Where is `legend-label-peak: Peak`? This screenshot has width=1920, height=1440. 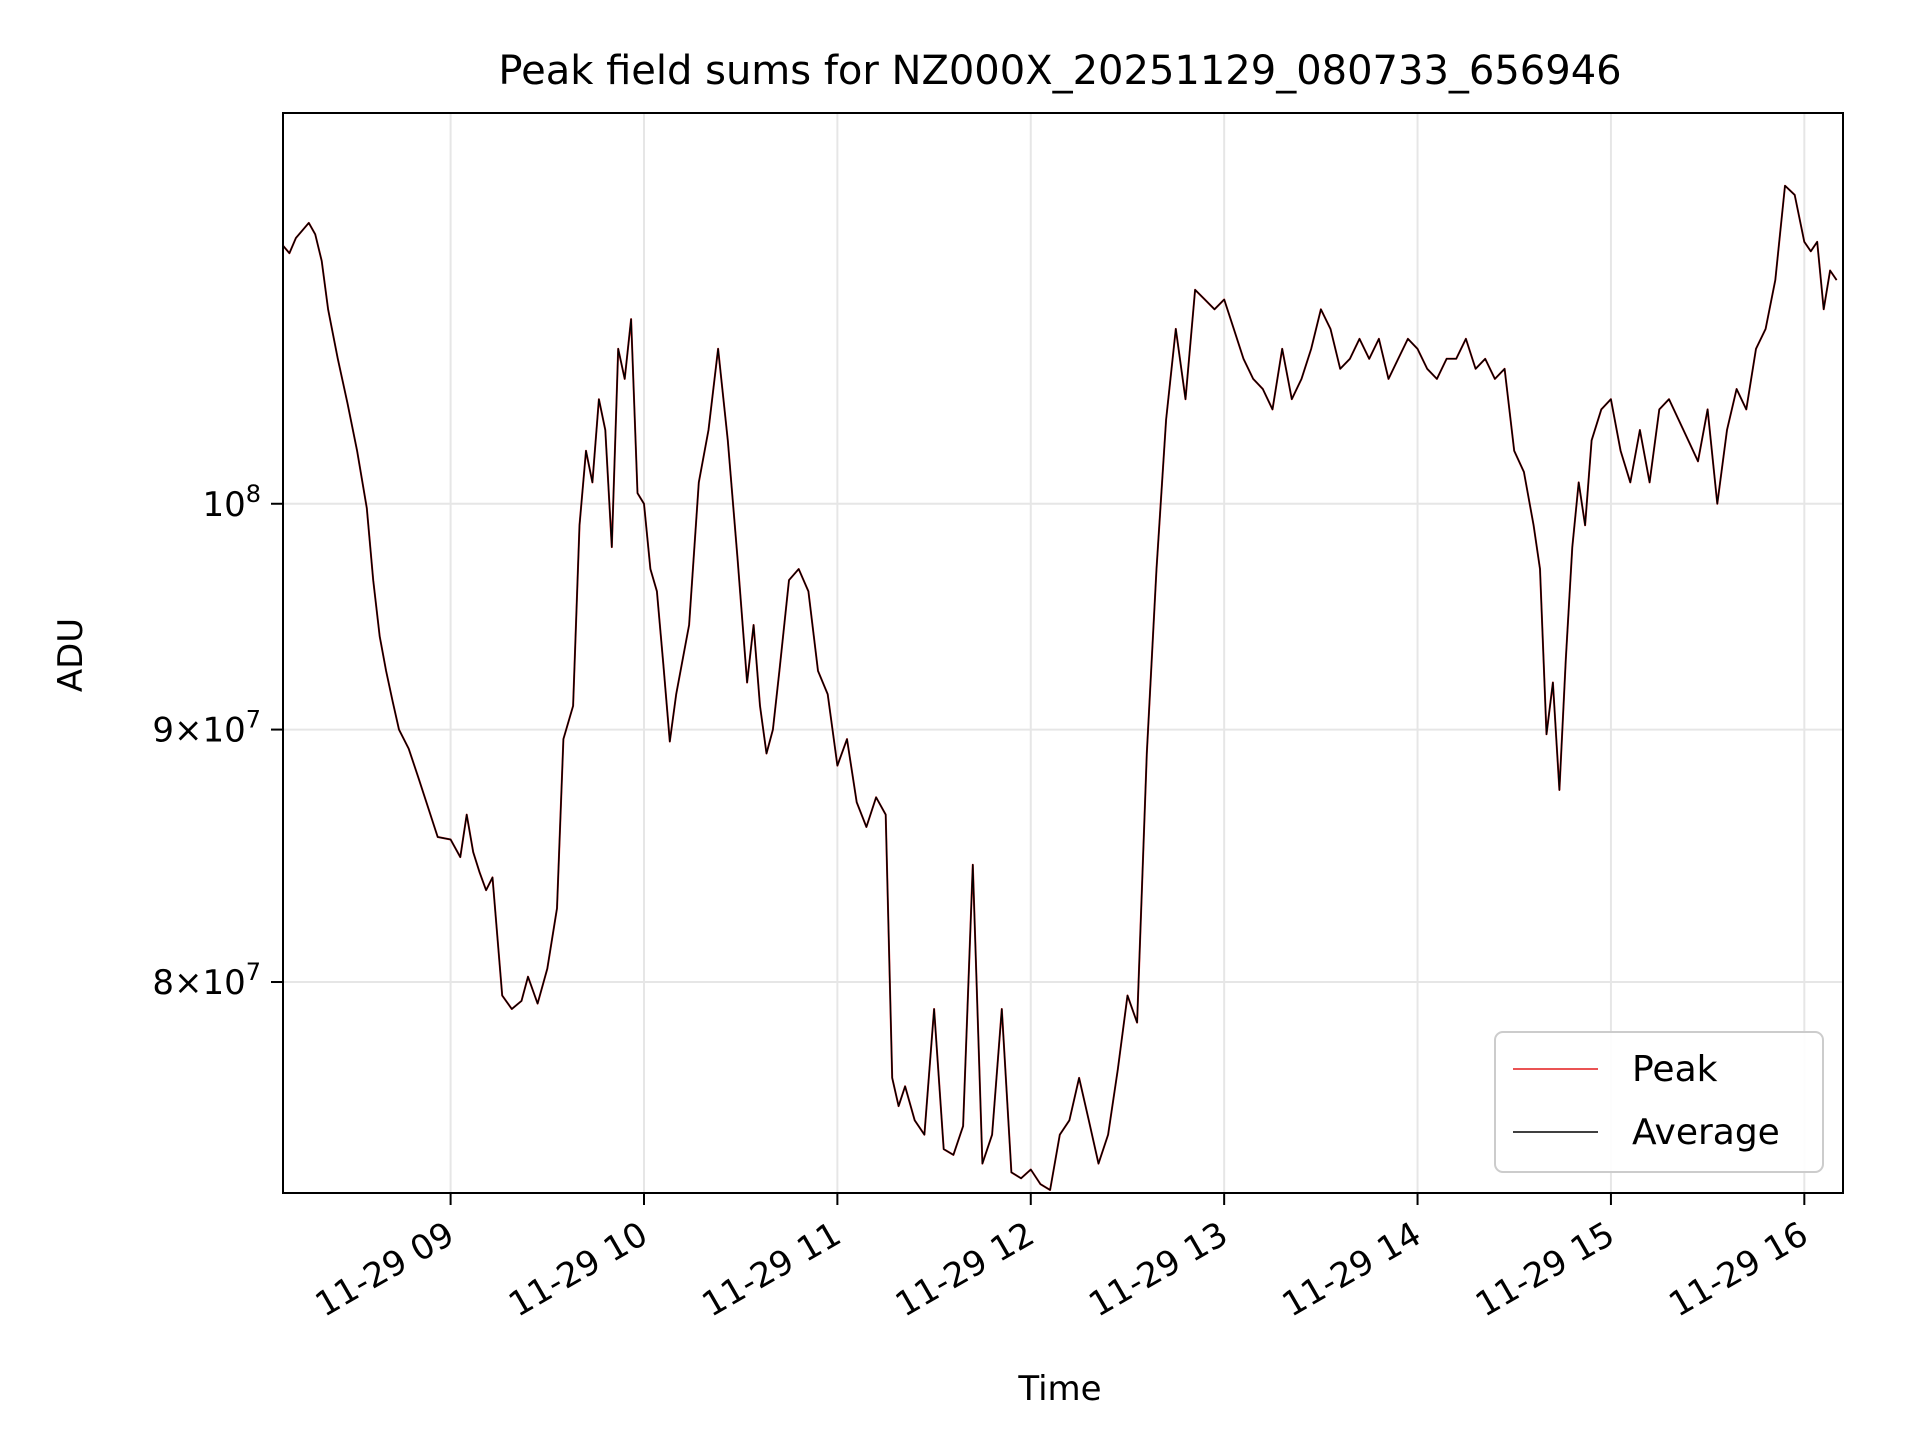
legend-label-peak: Peak is located at coordinates (1675, 1069).